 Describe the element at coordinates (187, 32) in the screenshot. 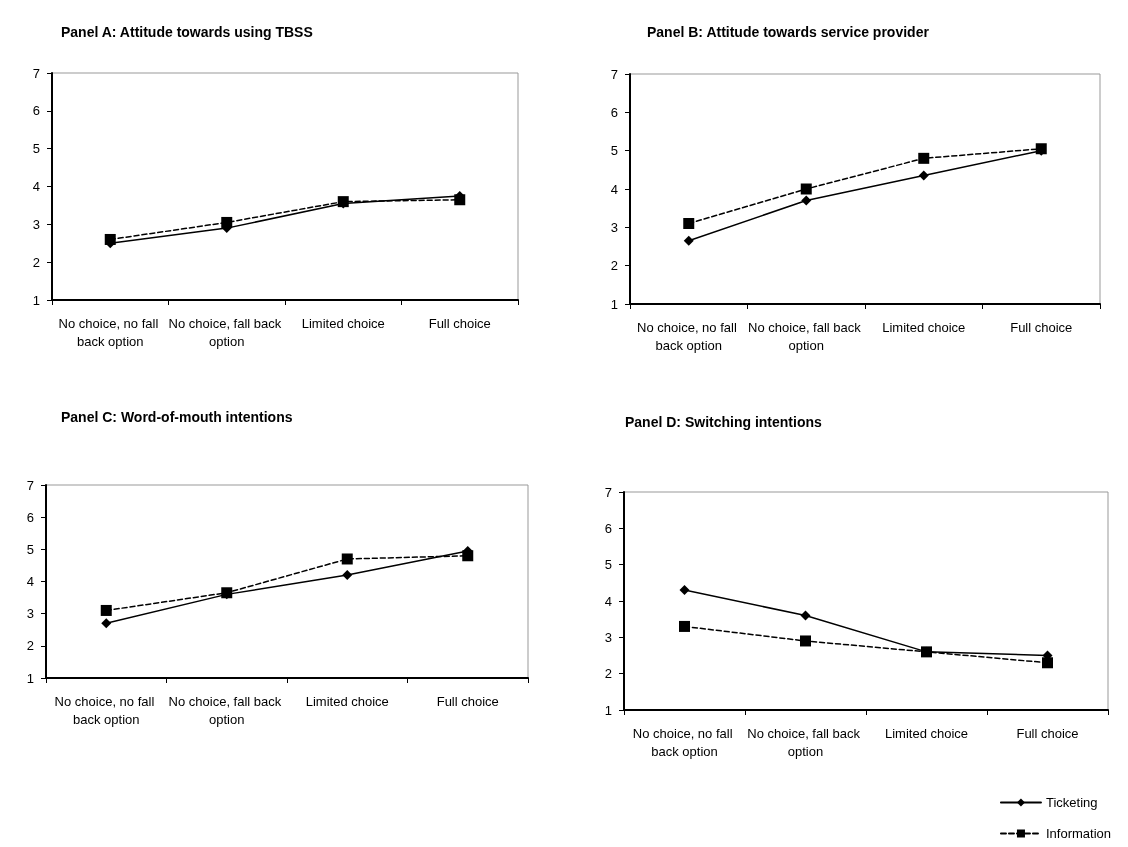

I see `chart-title: Panel A: Attitude towards using TBSS` at that location.